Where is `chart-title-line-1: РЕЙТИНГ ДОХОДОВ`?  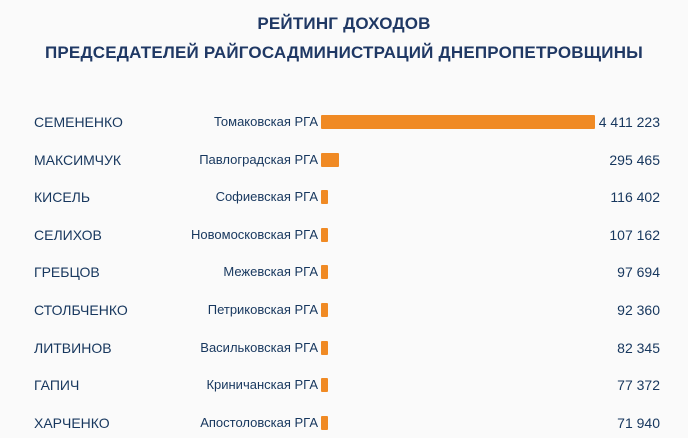
chart-title-line-1: РЕЙТИНГ ДОХОДОВ is located at coordinates (344, 23).